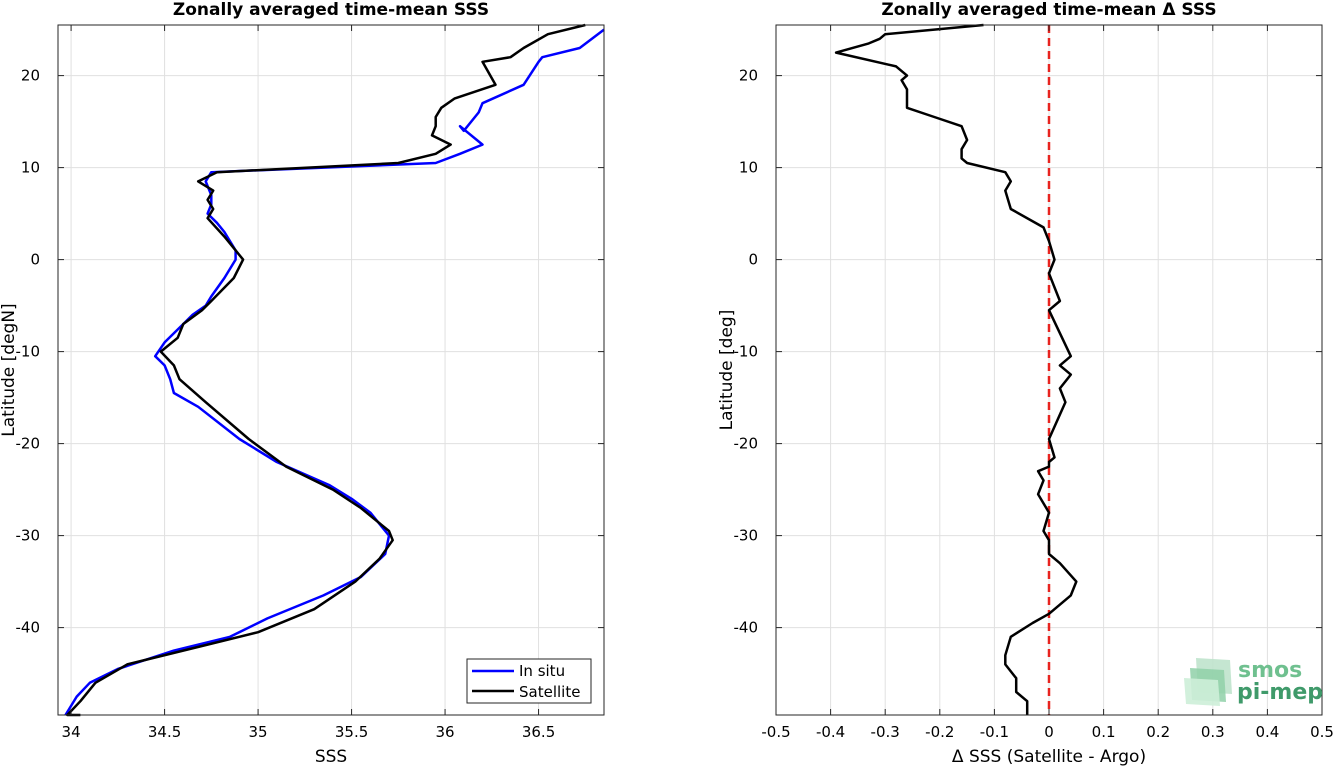 The width and height of the screenshot is (1333, 766). Describe the element at coordinates (9, 369) in the screenshot. I see `sss-y-axis-label: Latitude [degN]` at that location.